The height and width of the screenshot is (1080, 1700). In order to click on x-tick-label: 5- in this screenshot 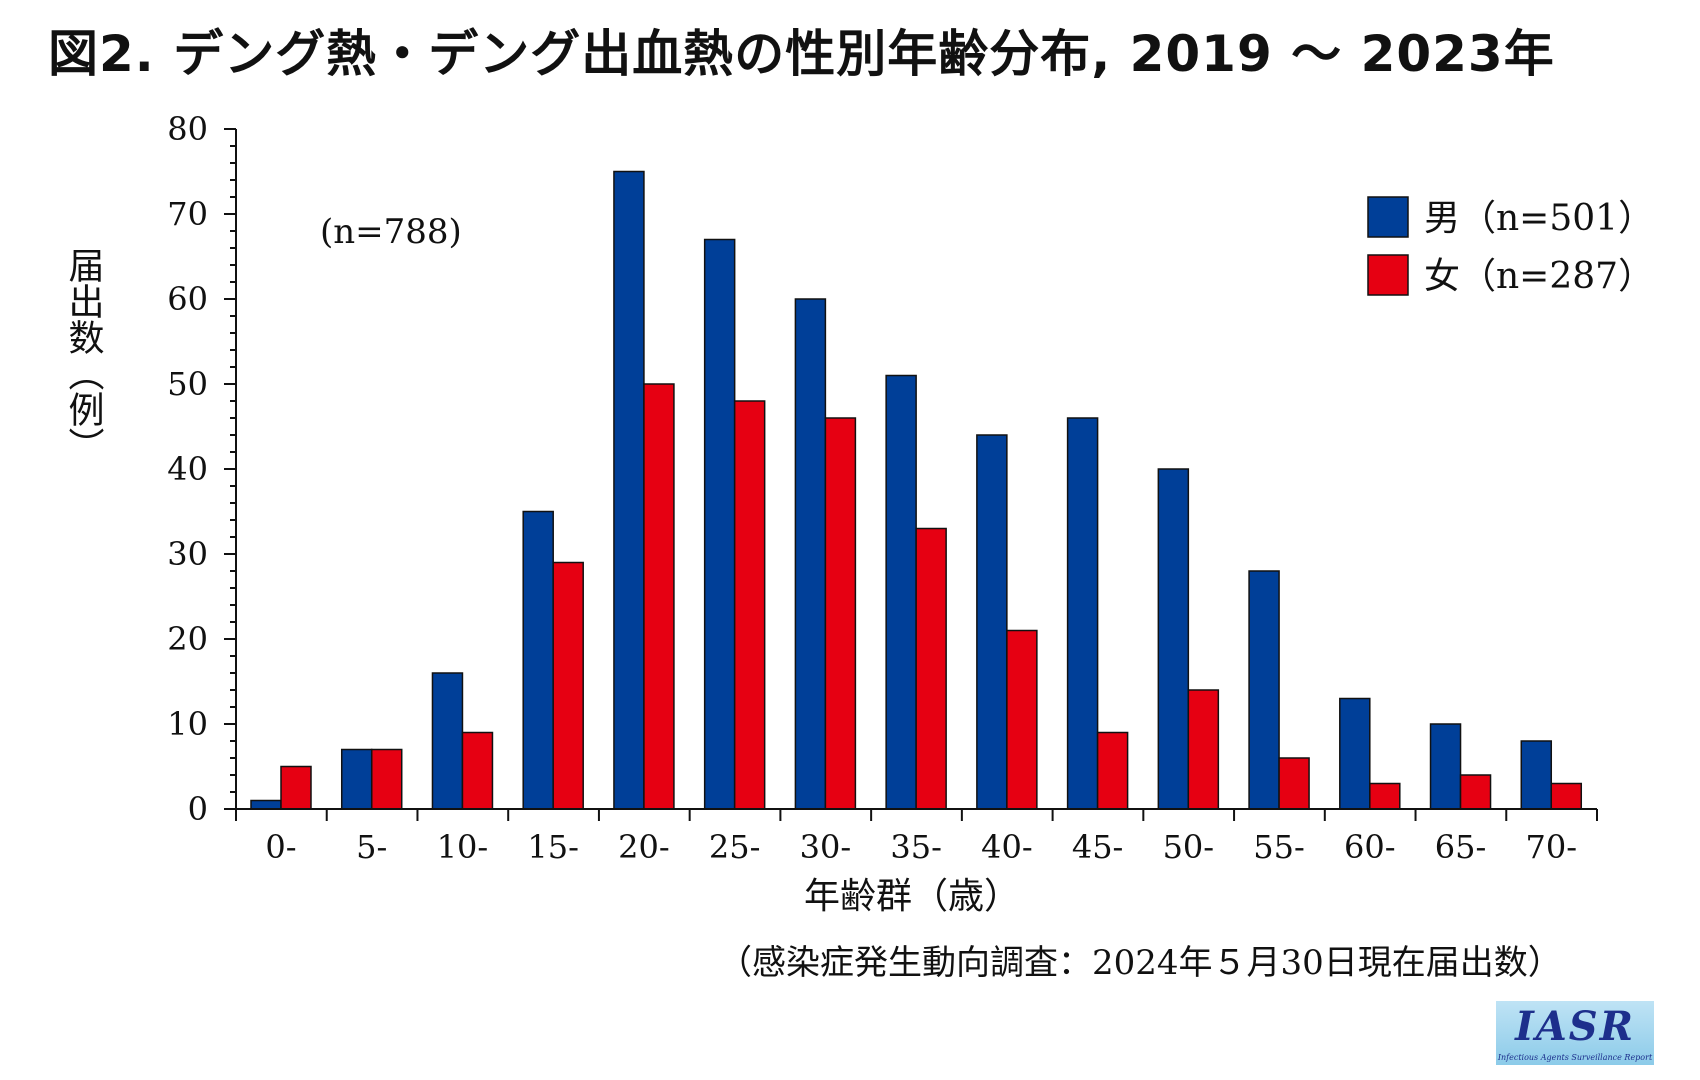, I will do `click(371, 847)`.